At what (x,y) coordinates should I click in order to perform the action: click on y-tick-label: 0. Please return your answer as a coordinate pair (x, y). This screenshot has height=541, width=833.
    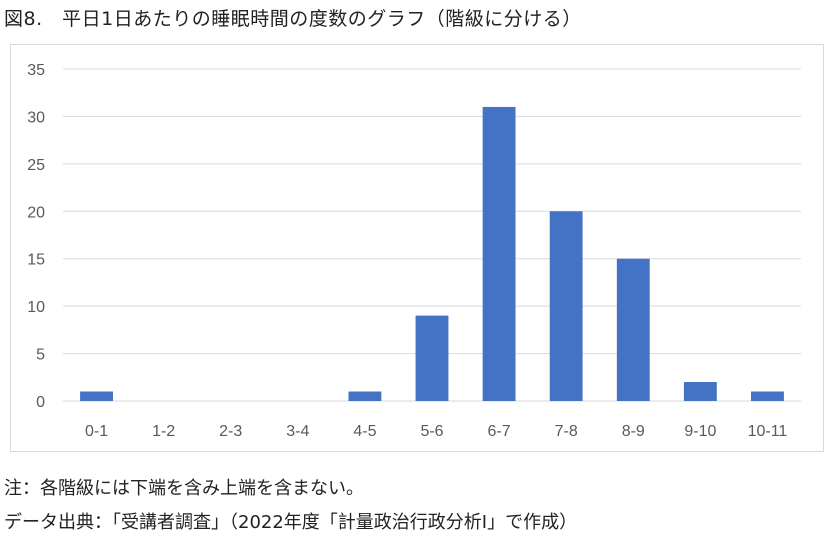
    Looking at the image, I should click on (40, 402).